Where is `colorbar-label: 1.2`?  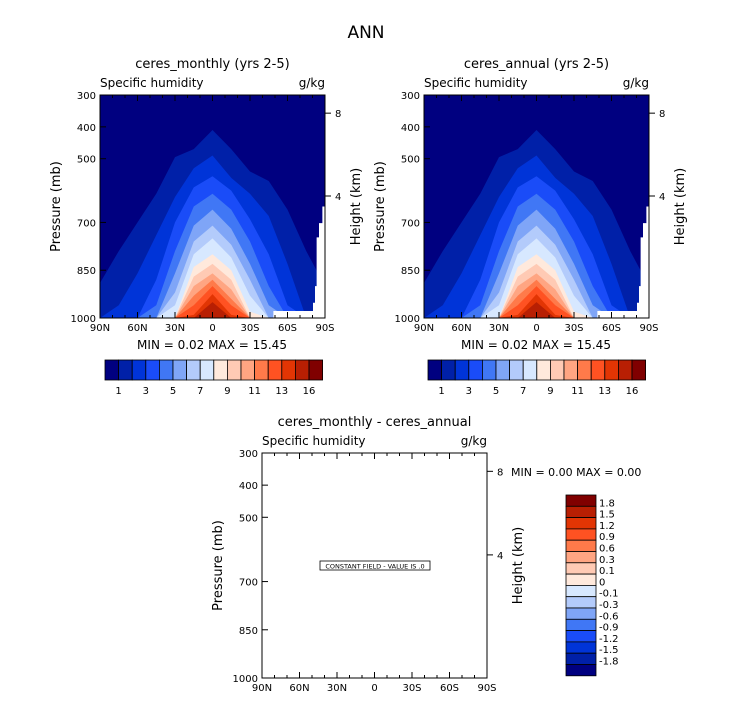
colorbar-label: 1.2 is located at coordinates (607, 526).